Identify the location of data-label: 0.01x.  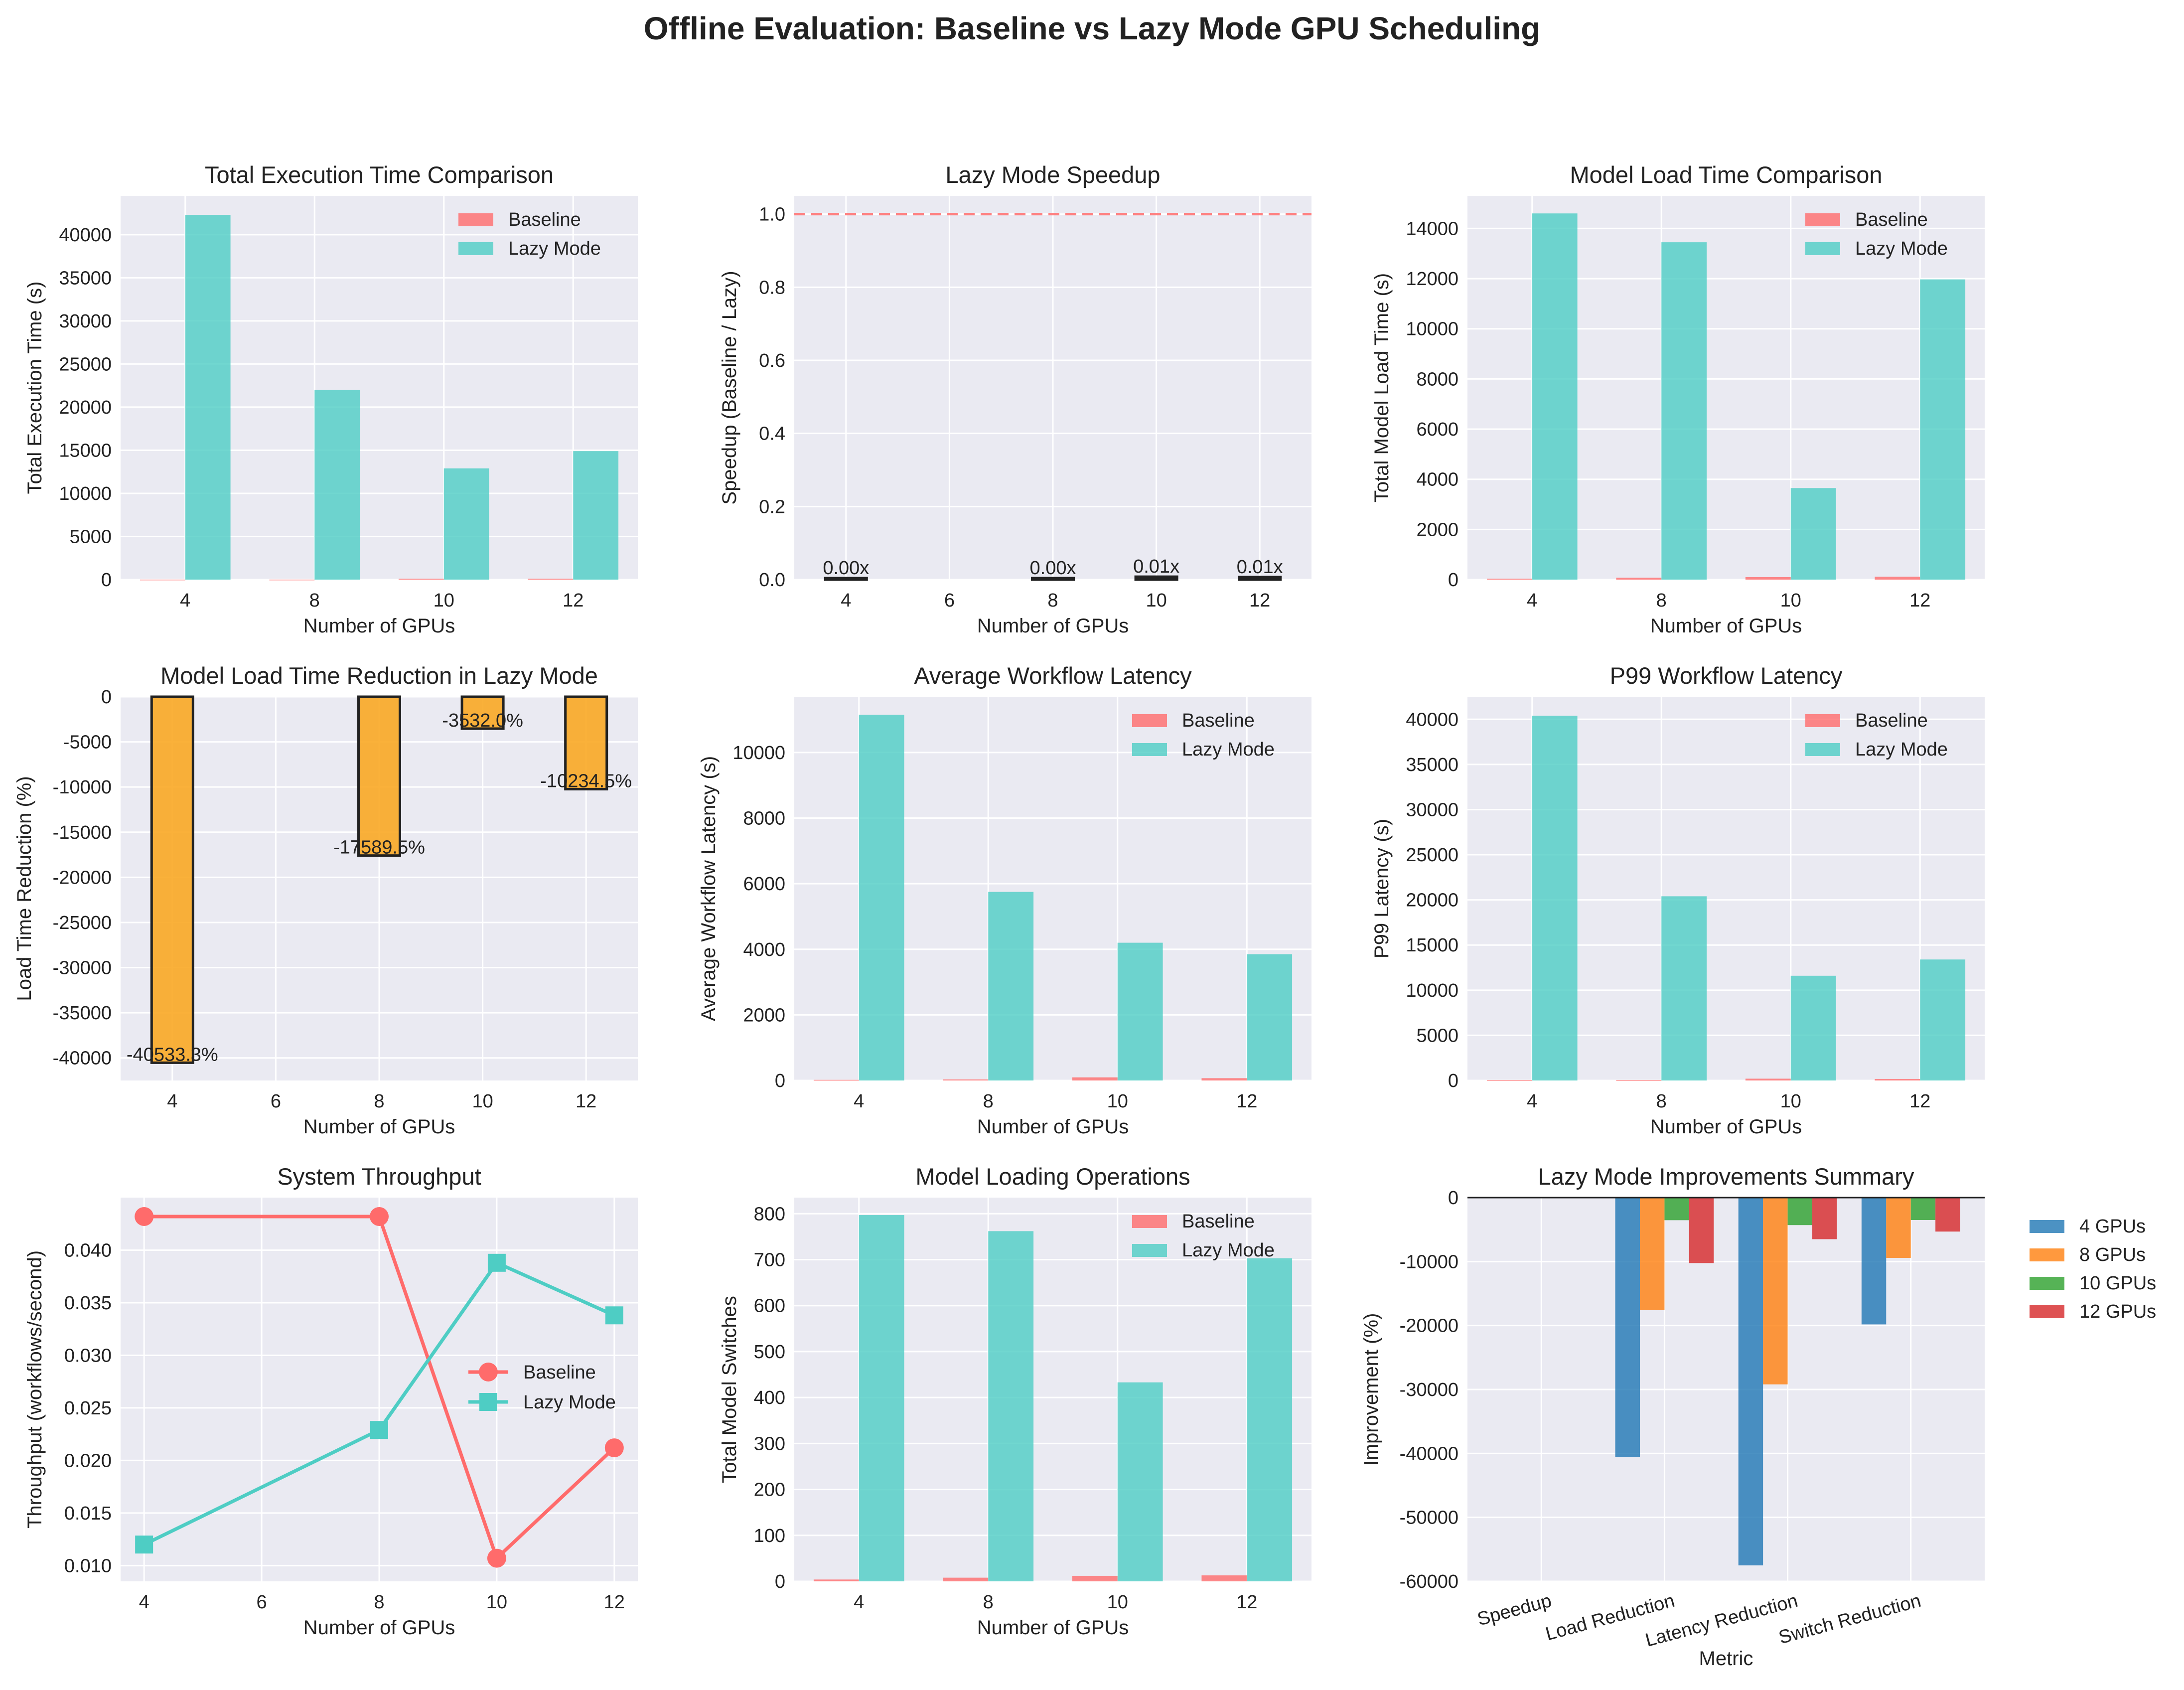
(1260, 567).